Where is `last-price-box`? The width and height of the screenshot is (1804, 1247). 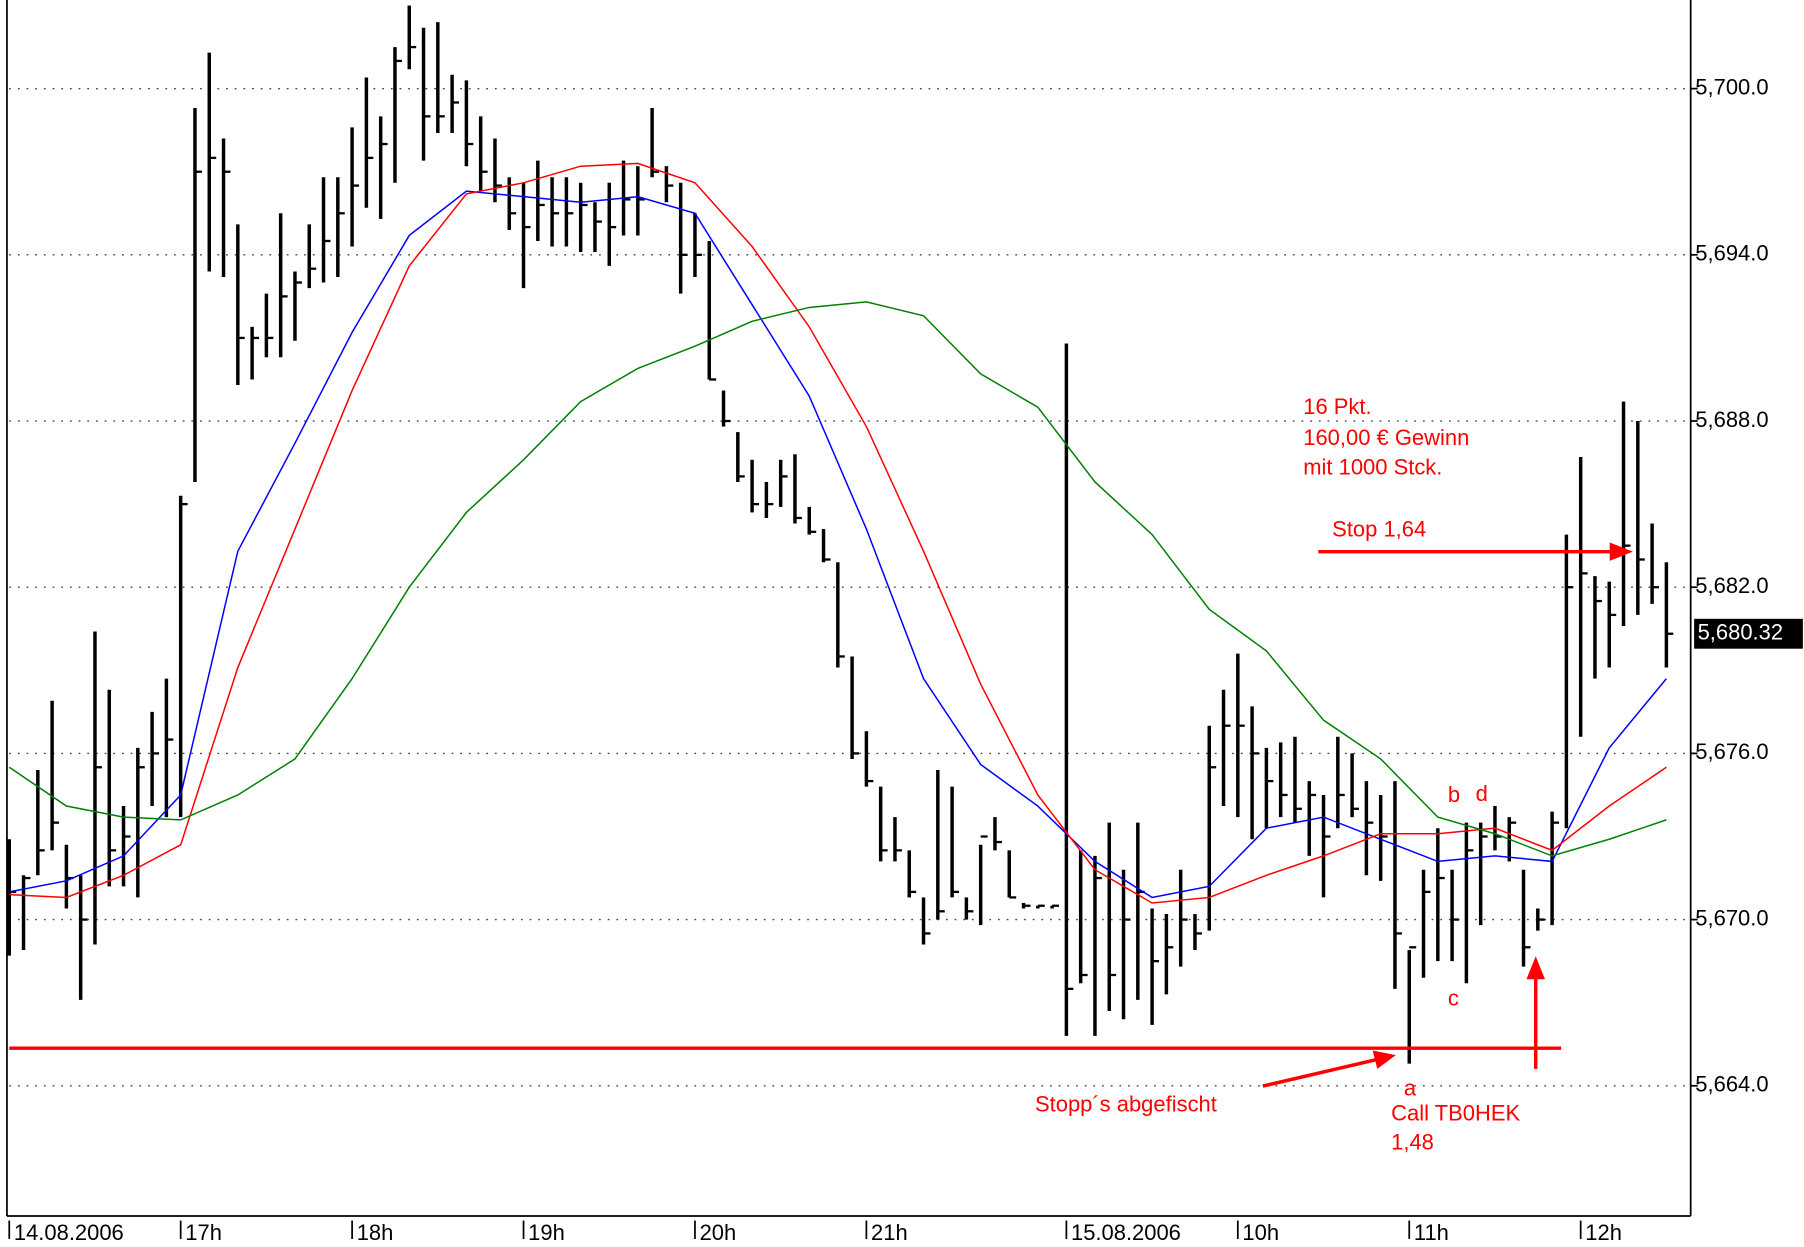 last-price-box is located at coordinates (1748, 633).